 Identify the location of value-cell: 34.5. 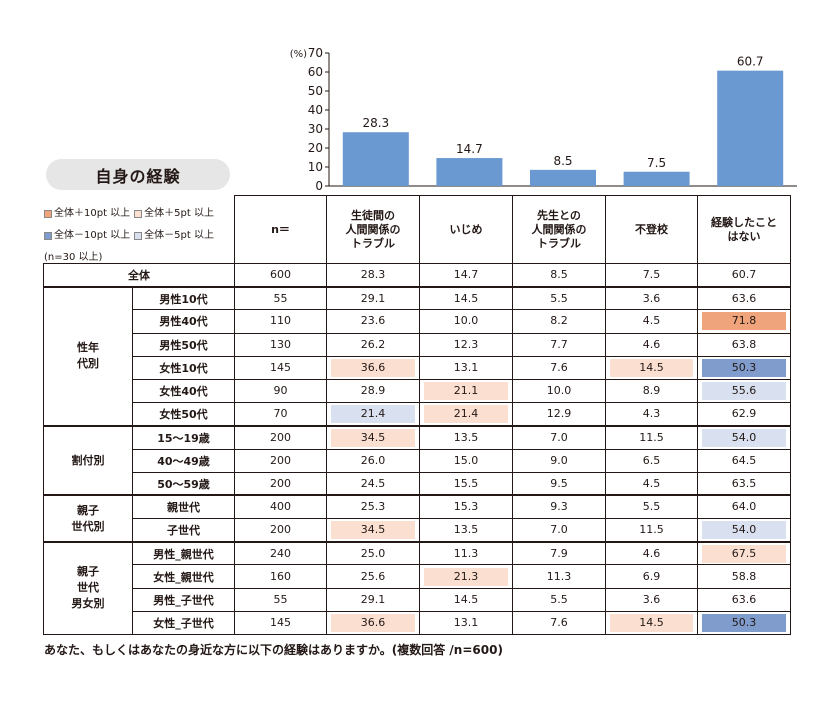
(373, 530).